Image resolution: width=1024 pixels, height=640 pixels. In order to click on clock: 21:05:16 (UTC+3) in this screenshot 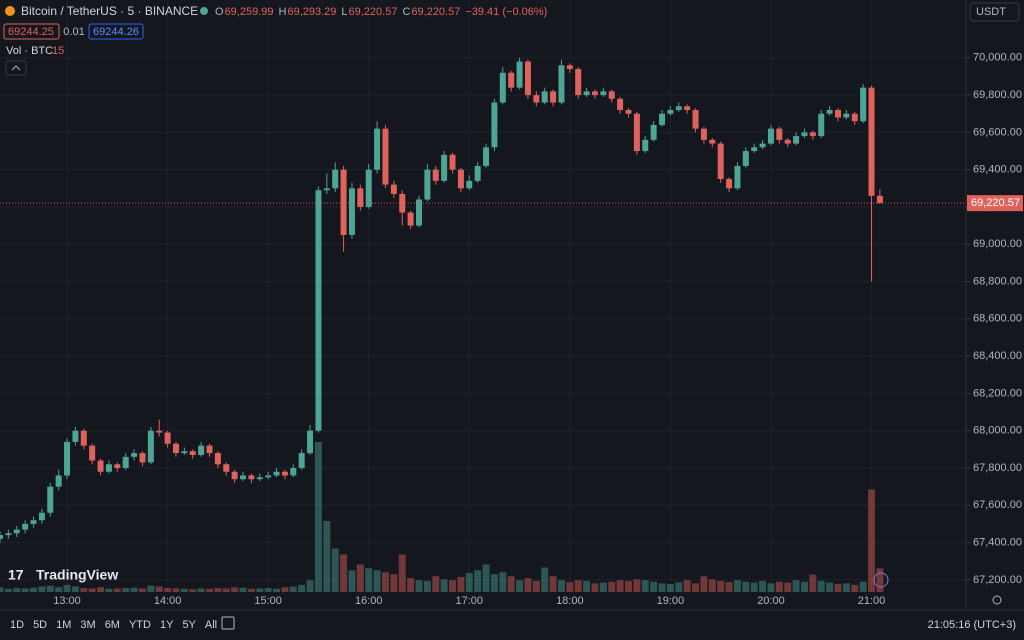, I will do `click(972, 625)`.